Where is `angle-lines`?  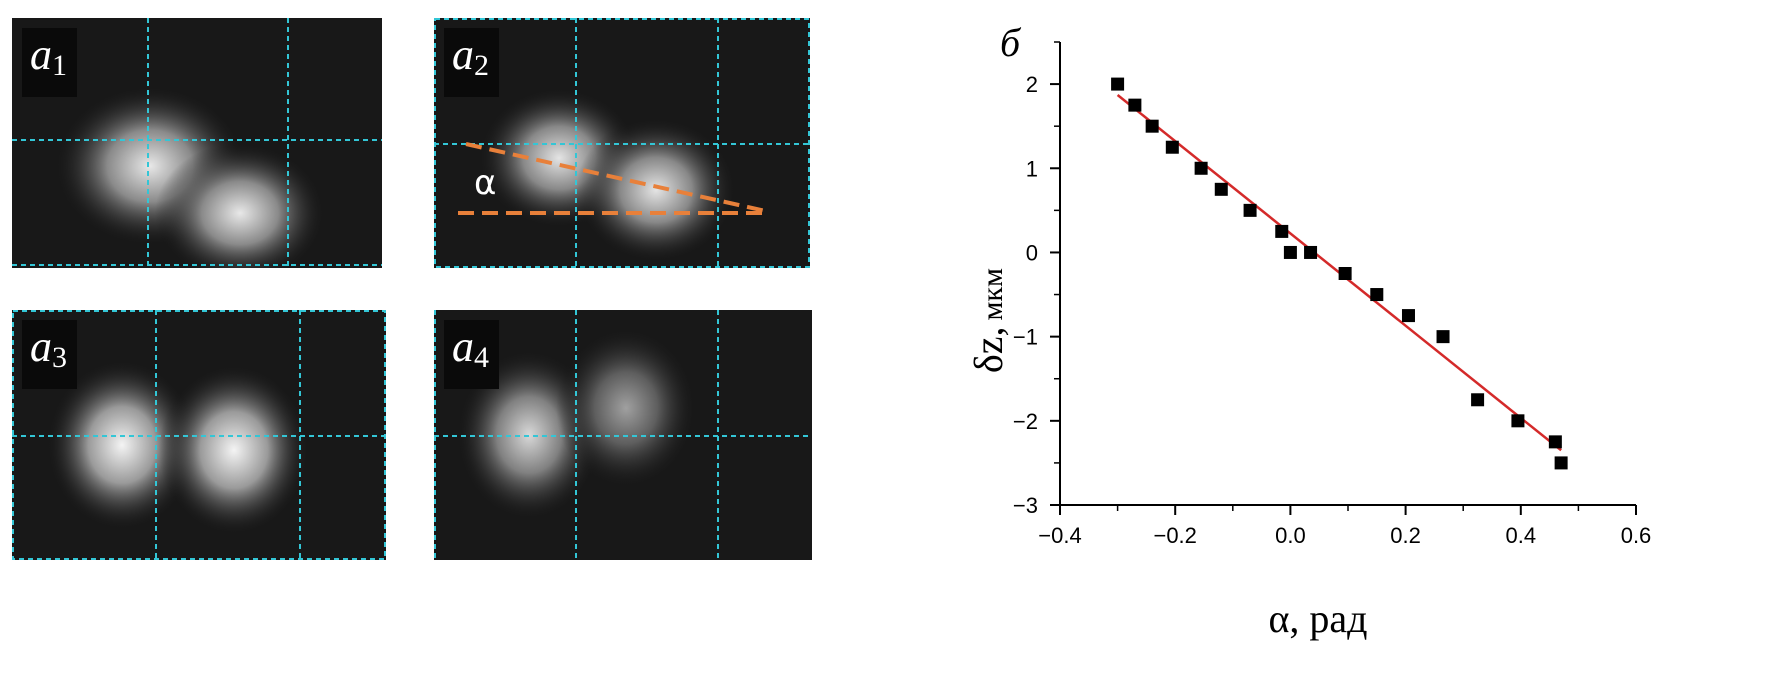
angle-lines is located at coordinates (614, 178).